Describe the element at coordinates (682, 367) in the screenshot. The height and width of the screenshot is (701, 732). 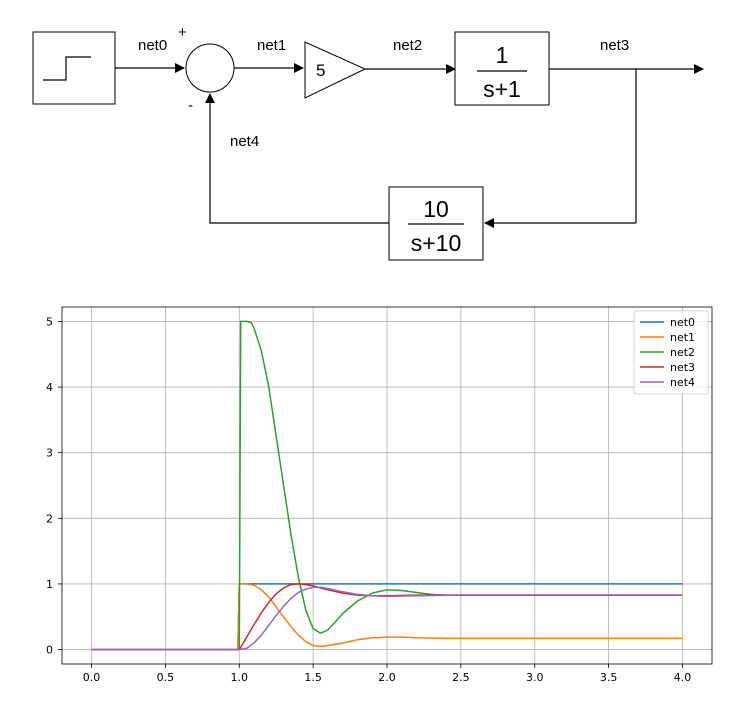
I see `legend-label-net3: net3` at that location.